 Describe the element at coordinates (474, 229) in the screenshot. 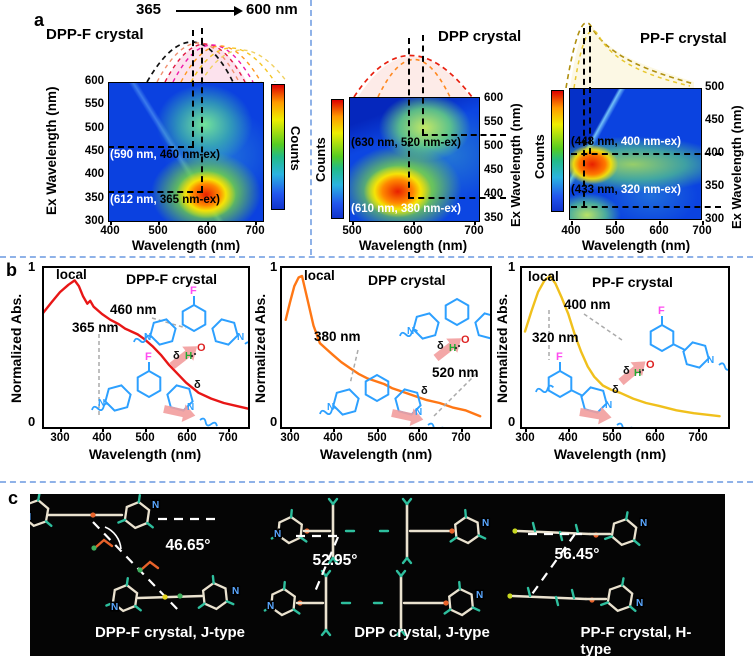

I see `map2-xtick: 700` at that location.